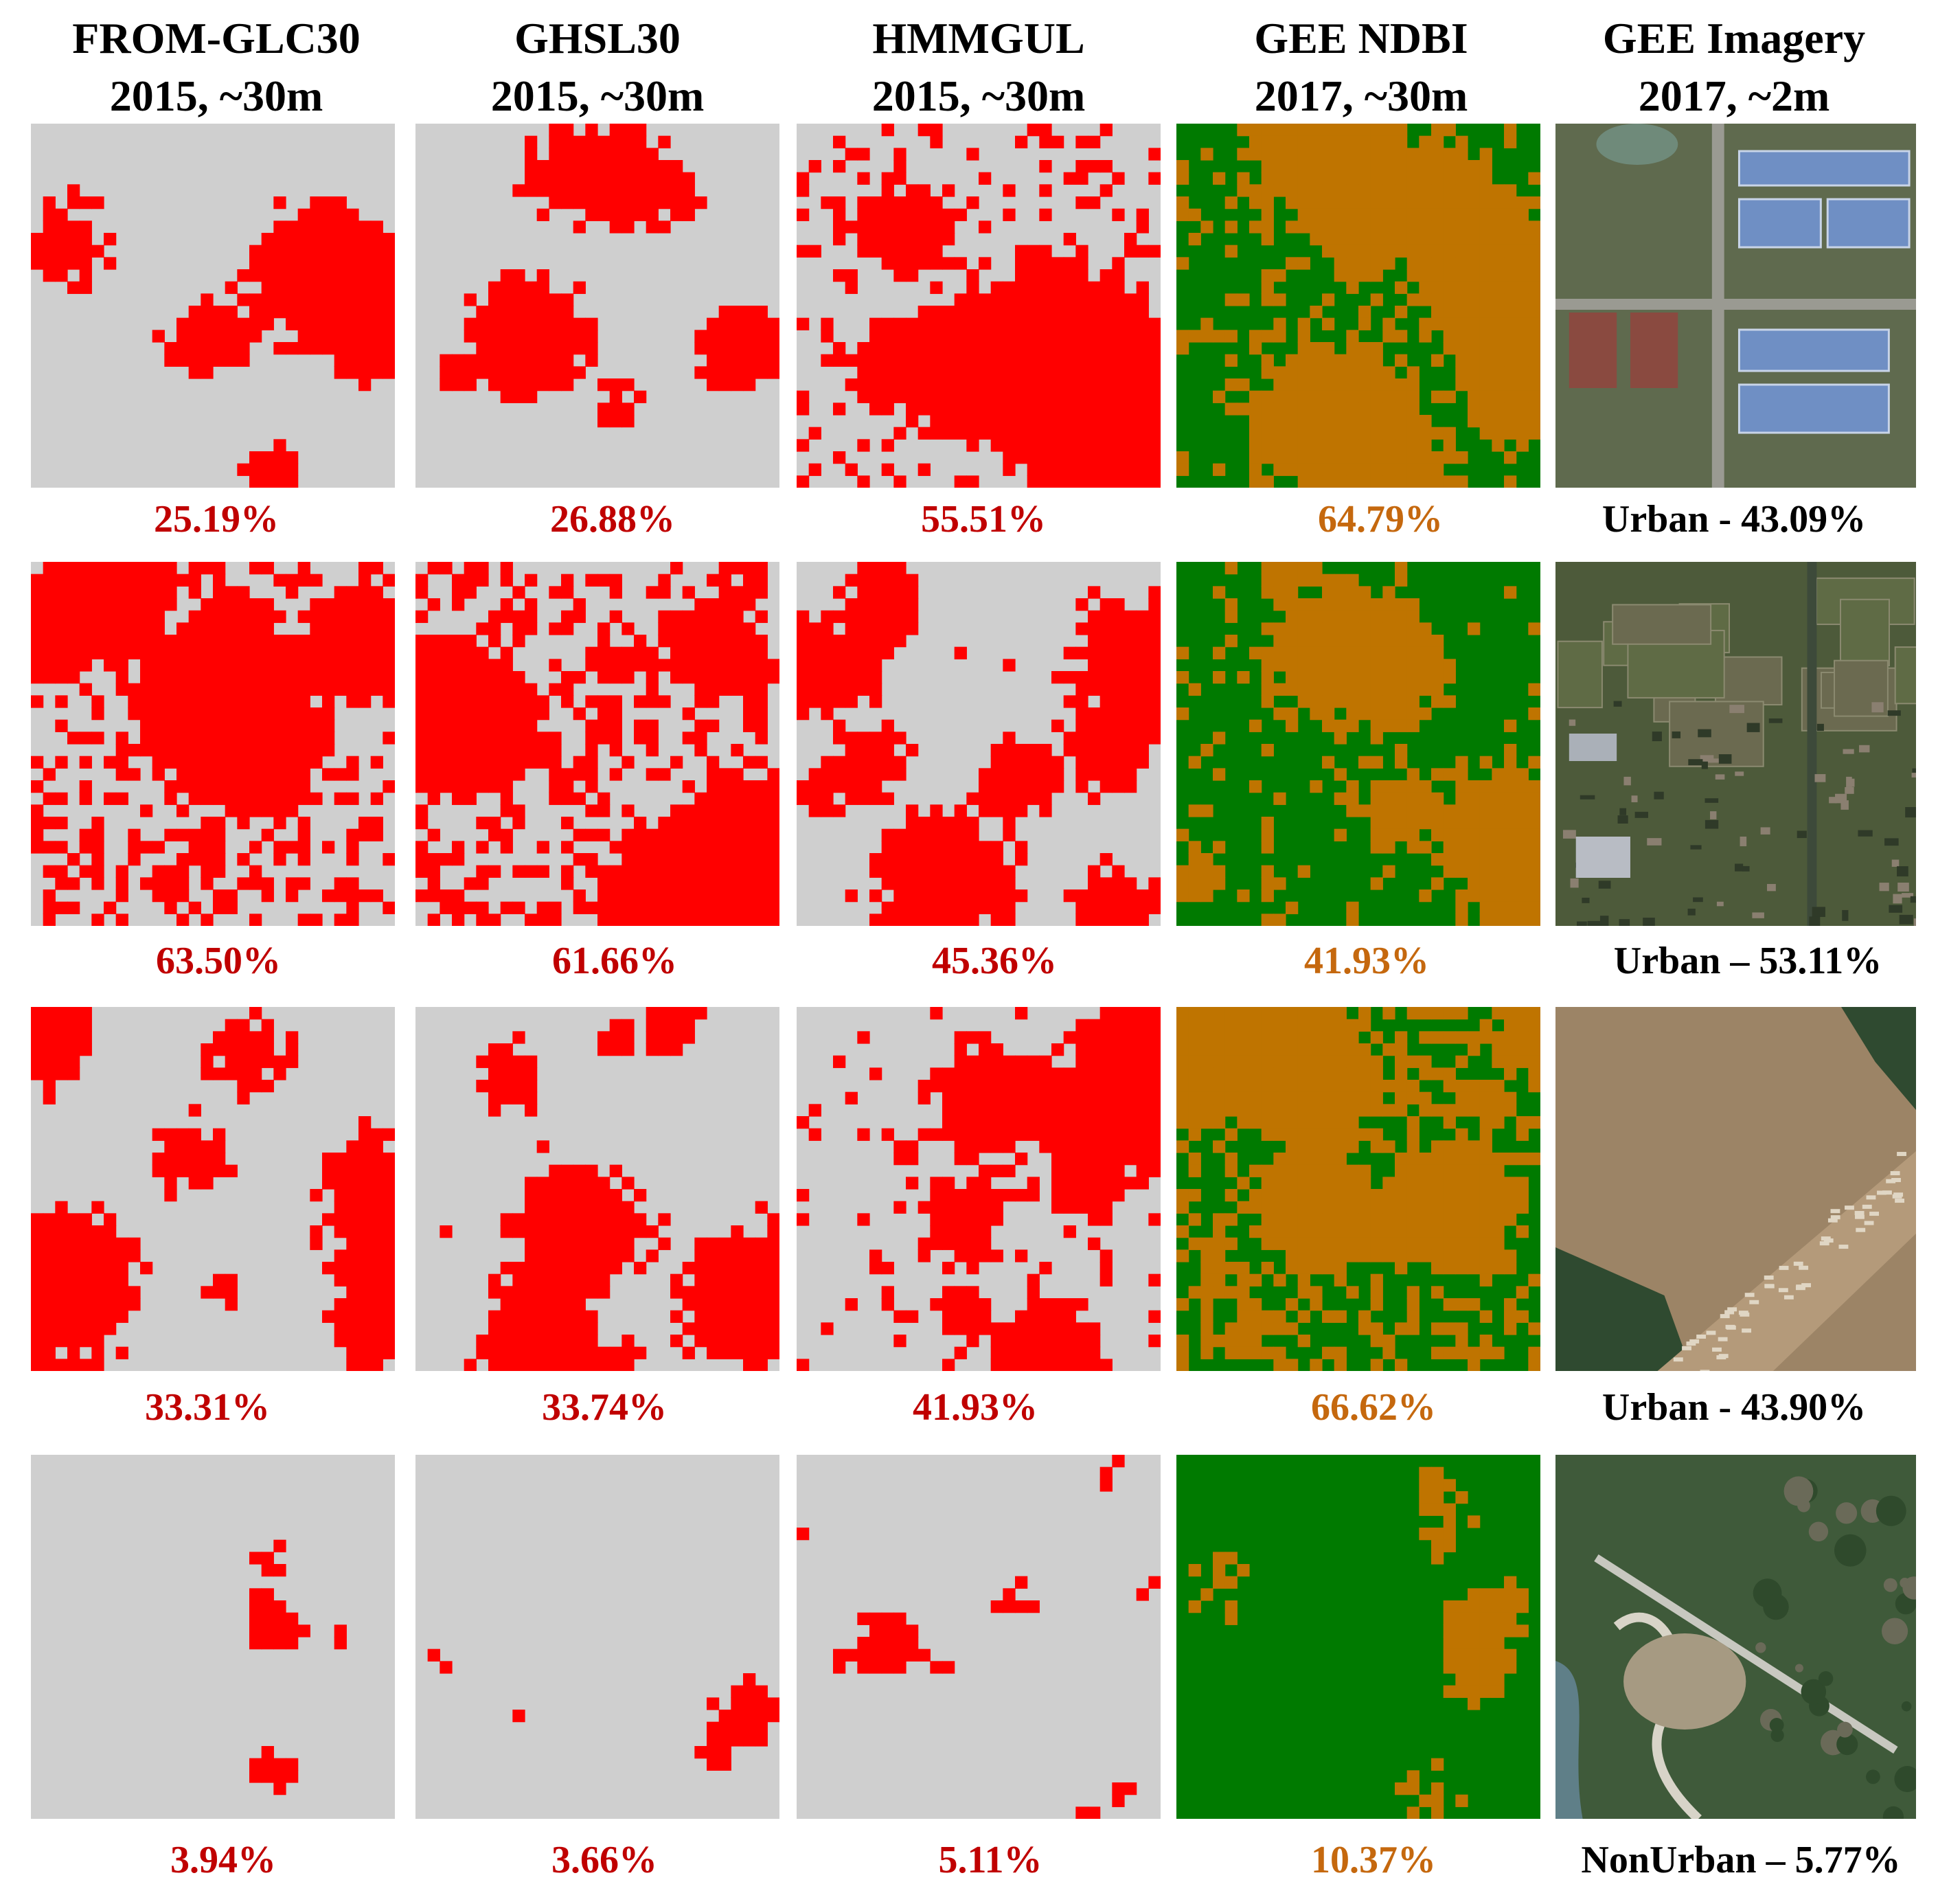 The height and width of the screenshot is (1904, 1938). Describe the element at coordinates (1734, 67) in the screenshot. I see `column-header-gee-imagery: GEE Imagery 2017, ~2m` at that location.